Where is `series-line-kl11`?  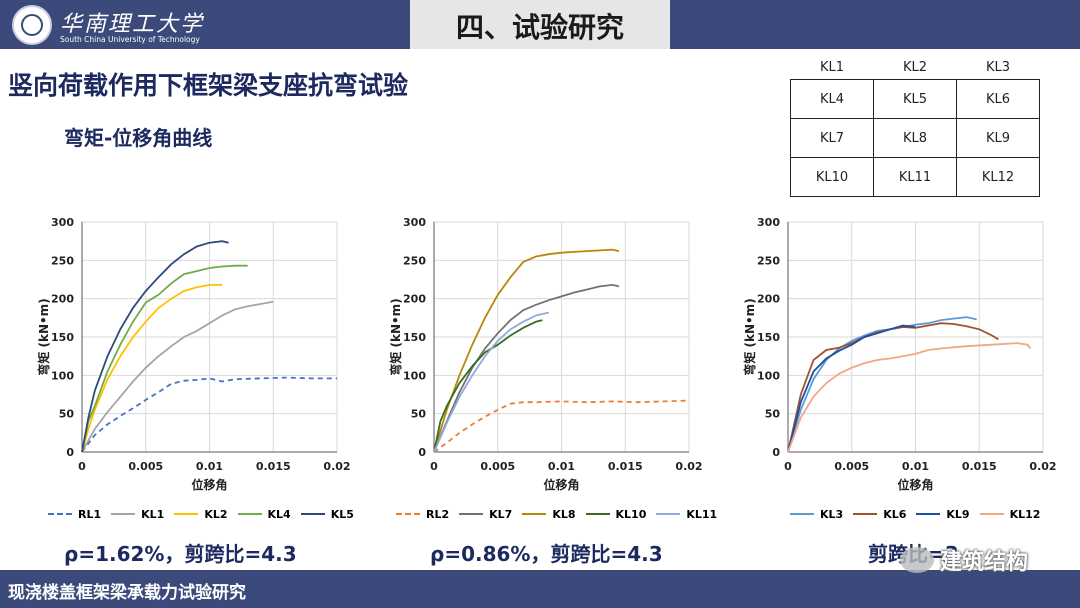
series-line-kl11 is located at coordinates (491, 382).